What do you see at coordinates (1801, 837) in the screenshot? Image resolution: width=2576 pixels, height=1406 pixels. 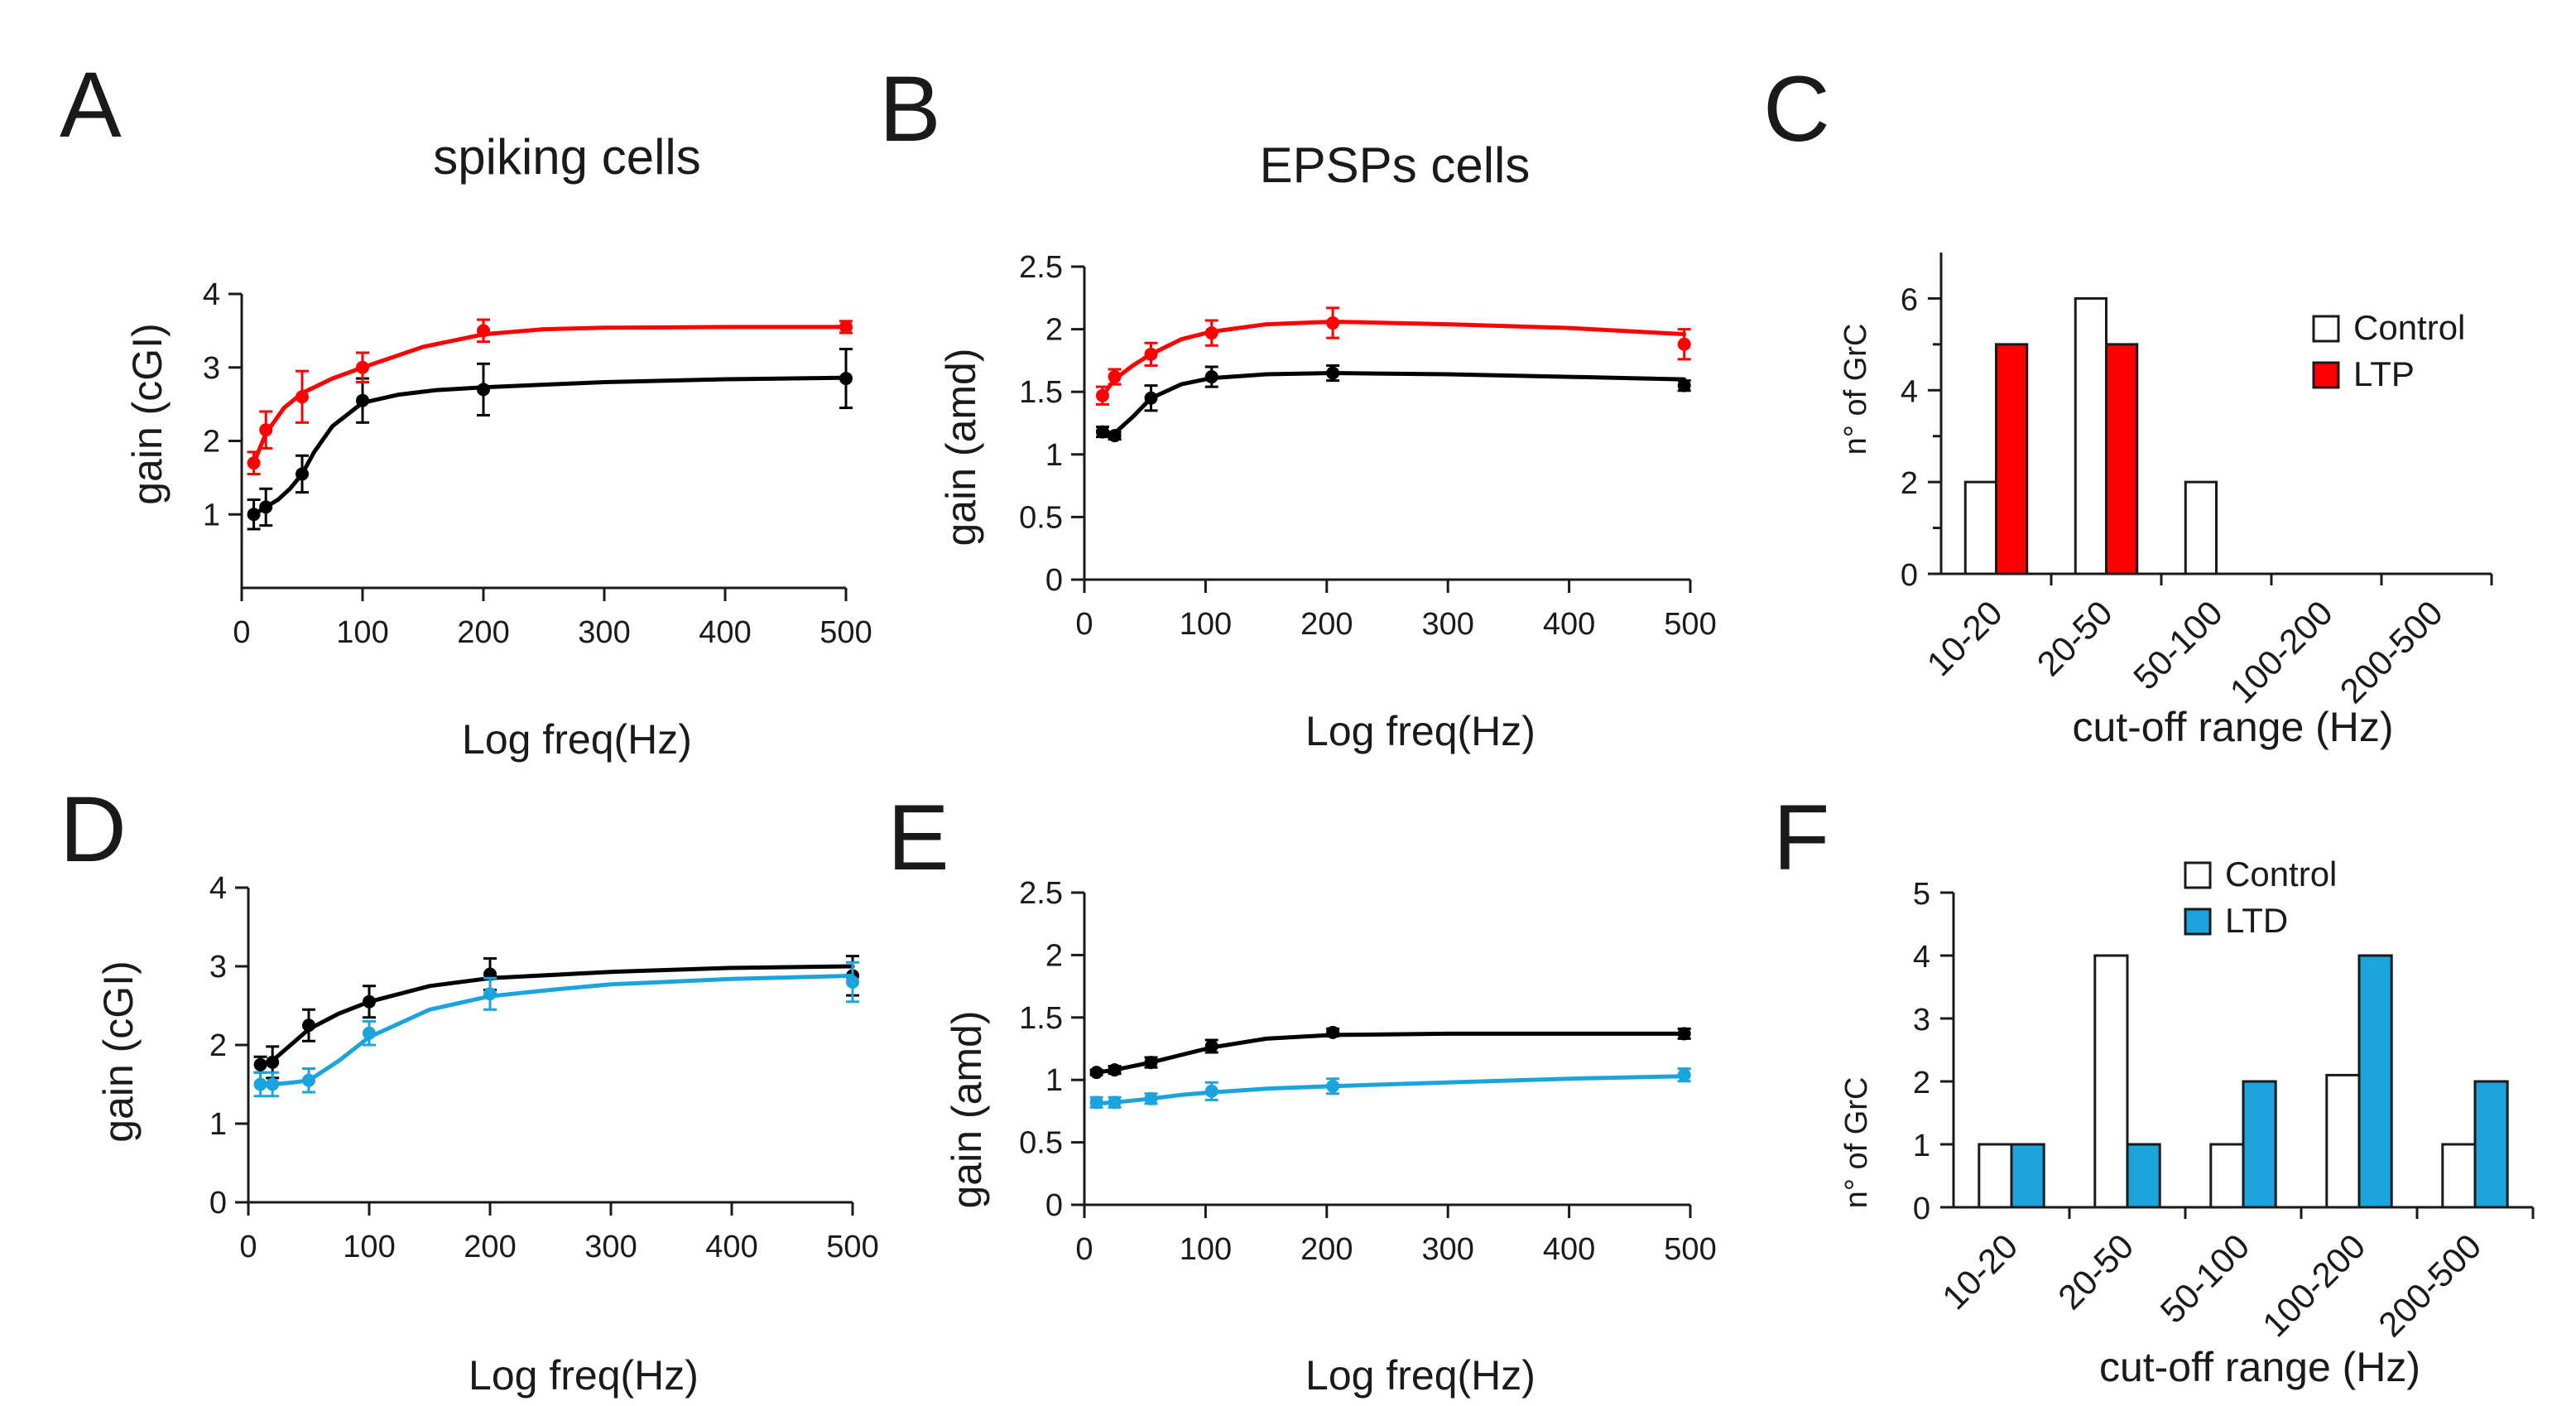 I see `panel-letter-f: F` at bounding box center [1801, 837].